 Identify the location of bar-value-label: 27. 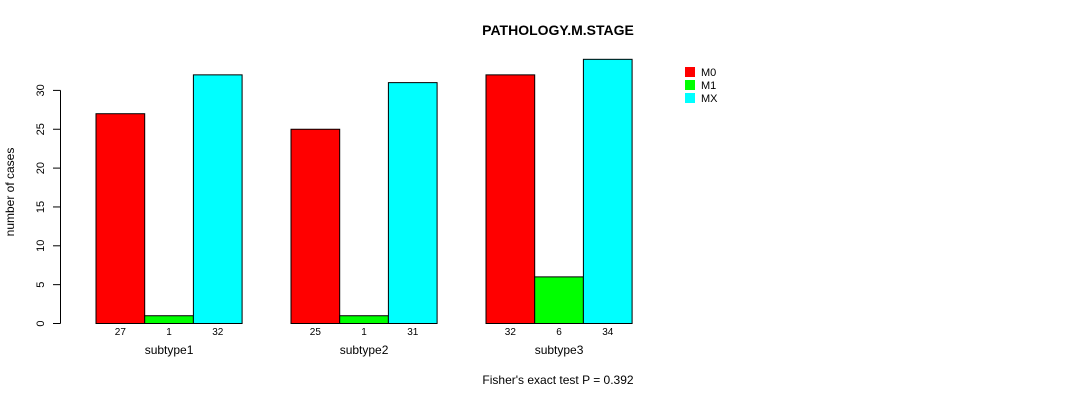
(121, 332).